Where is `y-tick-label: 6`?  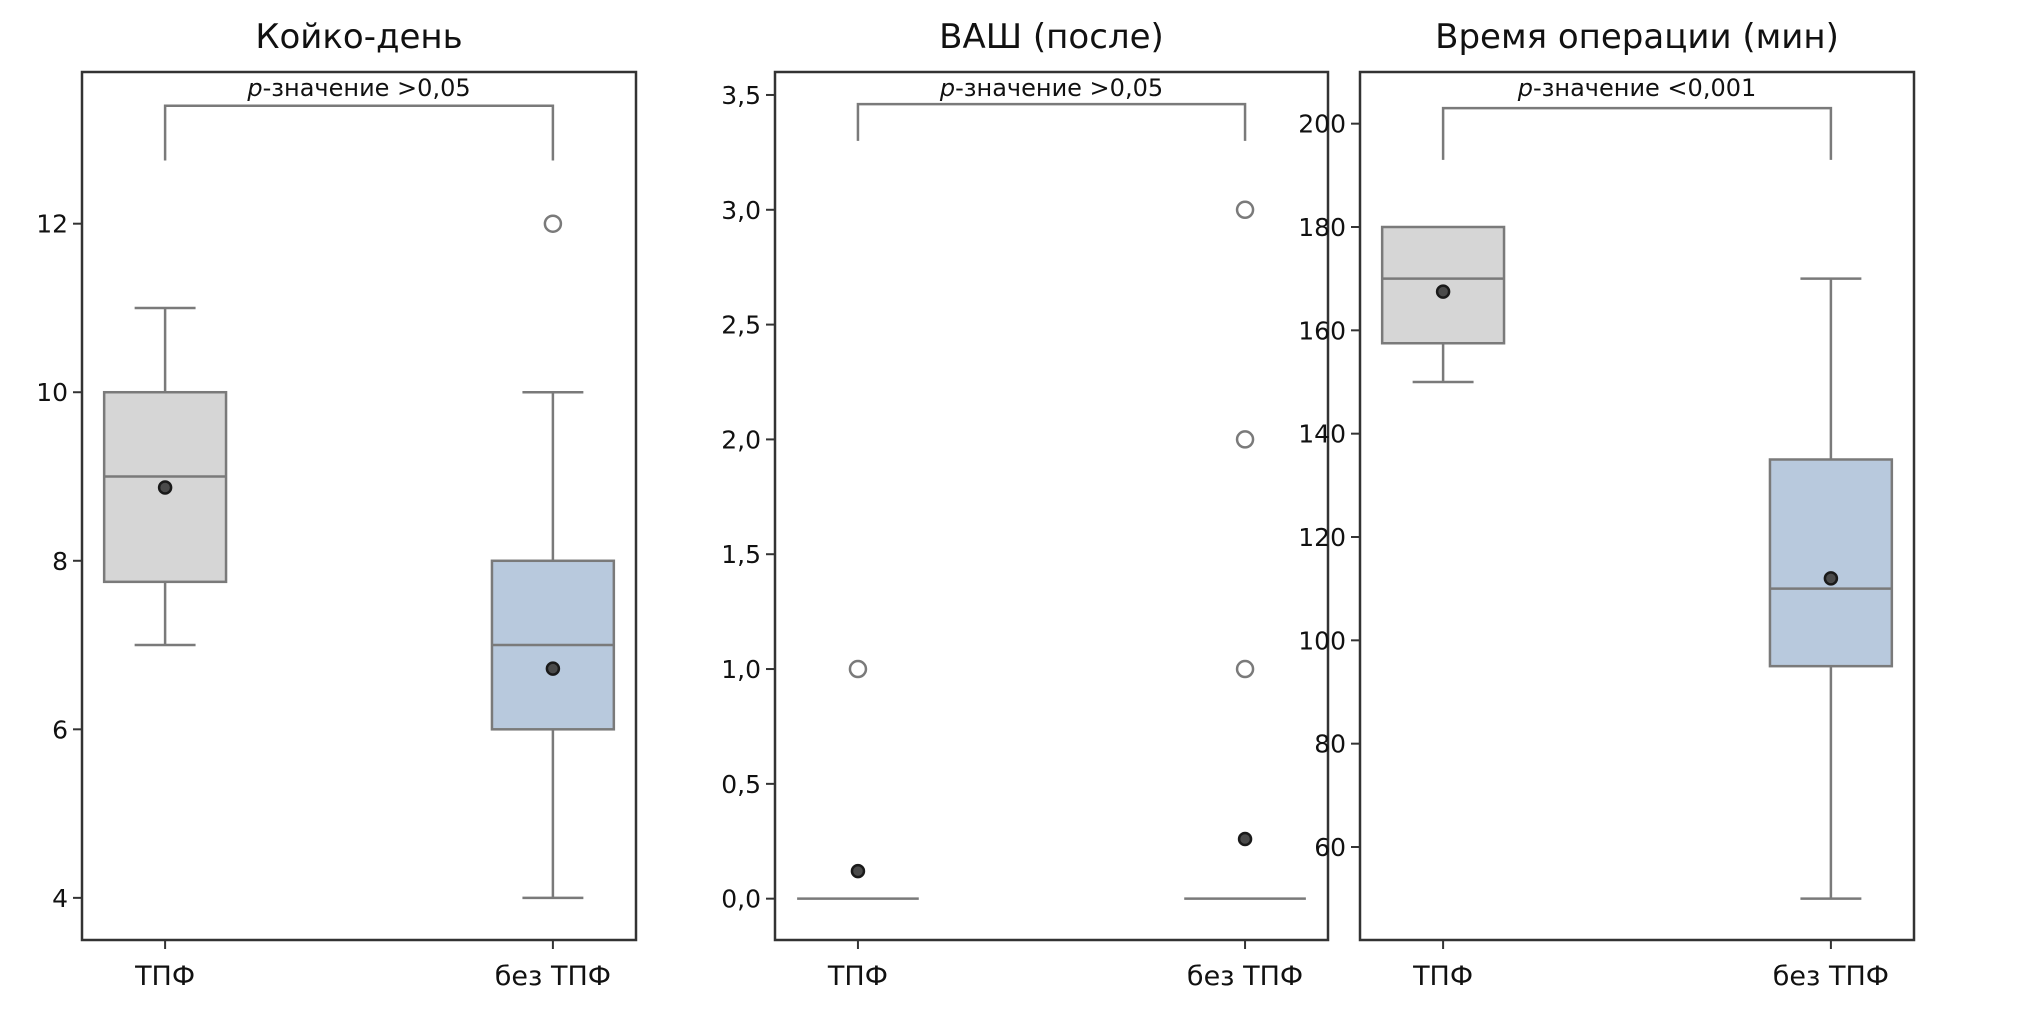
y-tick-label: 6 is located at coordinates (60, 729).